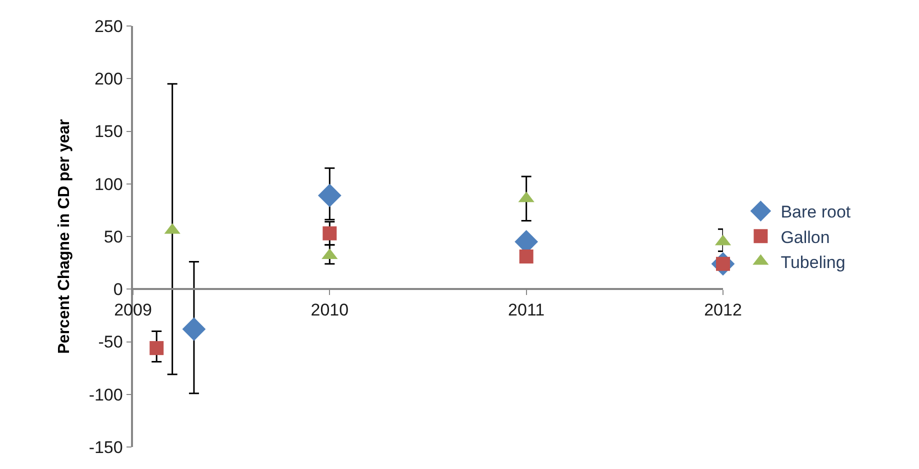 The width and height of the screenshot is (919, 469). I want to click on x-tick-label: 2012, so click(723, 310).